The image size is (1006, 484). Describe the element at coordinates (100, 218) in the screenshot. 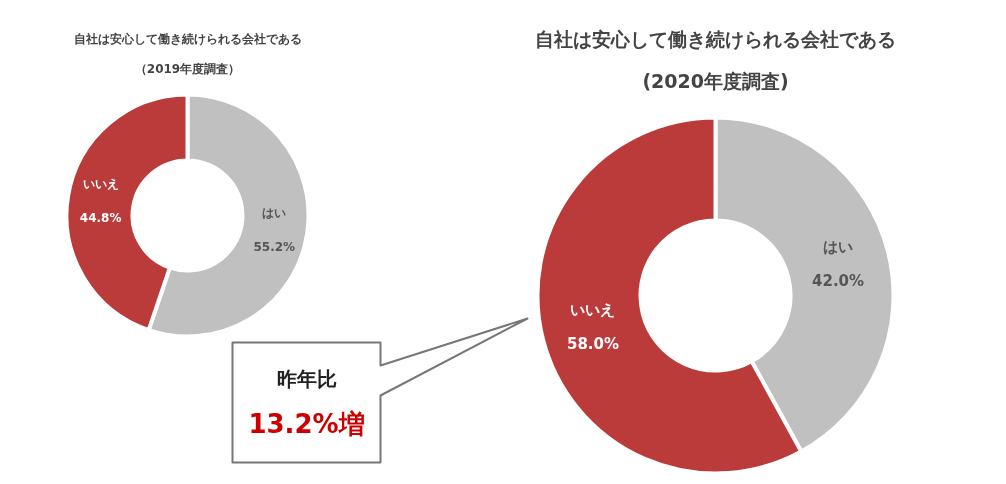

I see `data-label: 44.8%` at that location.